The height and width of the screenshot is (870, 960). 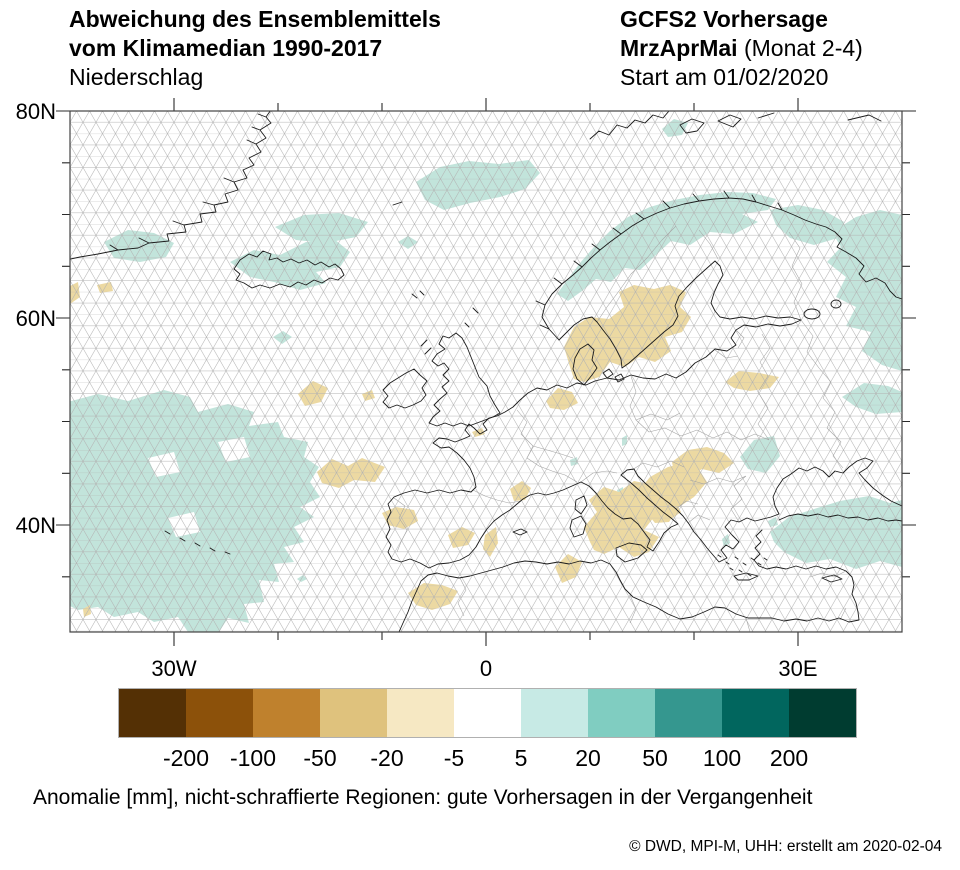 I want to click on turkey-africa-coastline, so click(x=629, y=580).